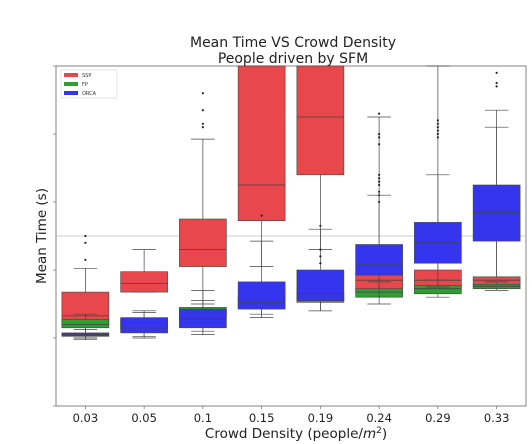 This screenshot has height=444, width=532. Describe the element at coordinates (293, 59) in the screenshot. I see `chart-subtitle: People driven by SFM` at that location.